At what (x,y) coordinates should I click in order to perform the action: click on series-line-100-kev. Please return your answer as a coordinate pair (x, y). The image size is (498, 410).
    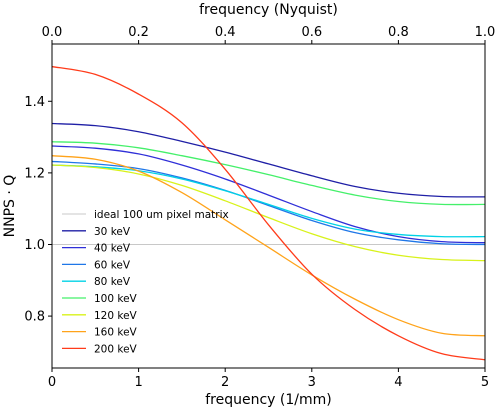
    Looking at the image, I should click on (268, 173).